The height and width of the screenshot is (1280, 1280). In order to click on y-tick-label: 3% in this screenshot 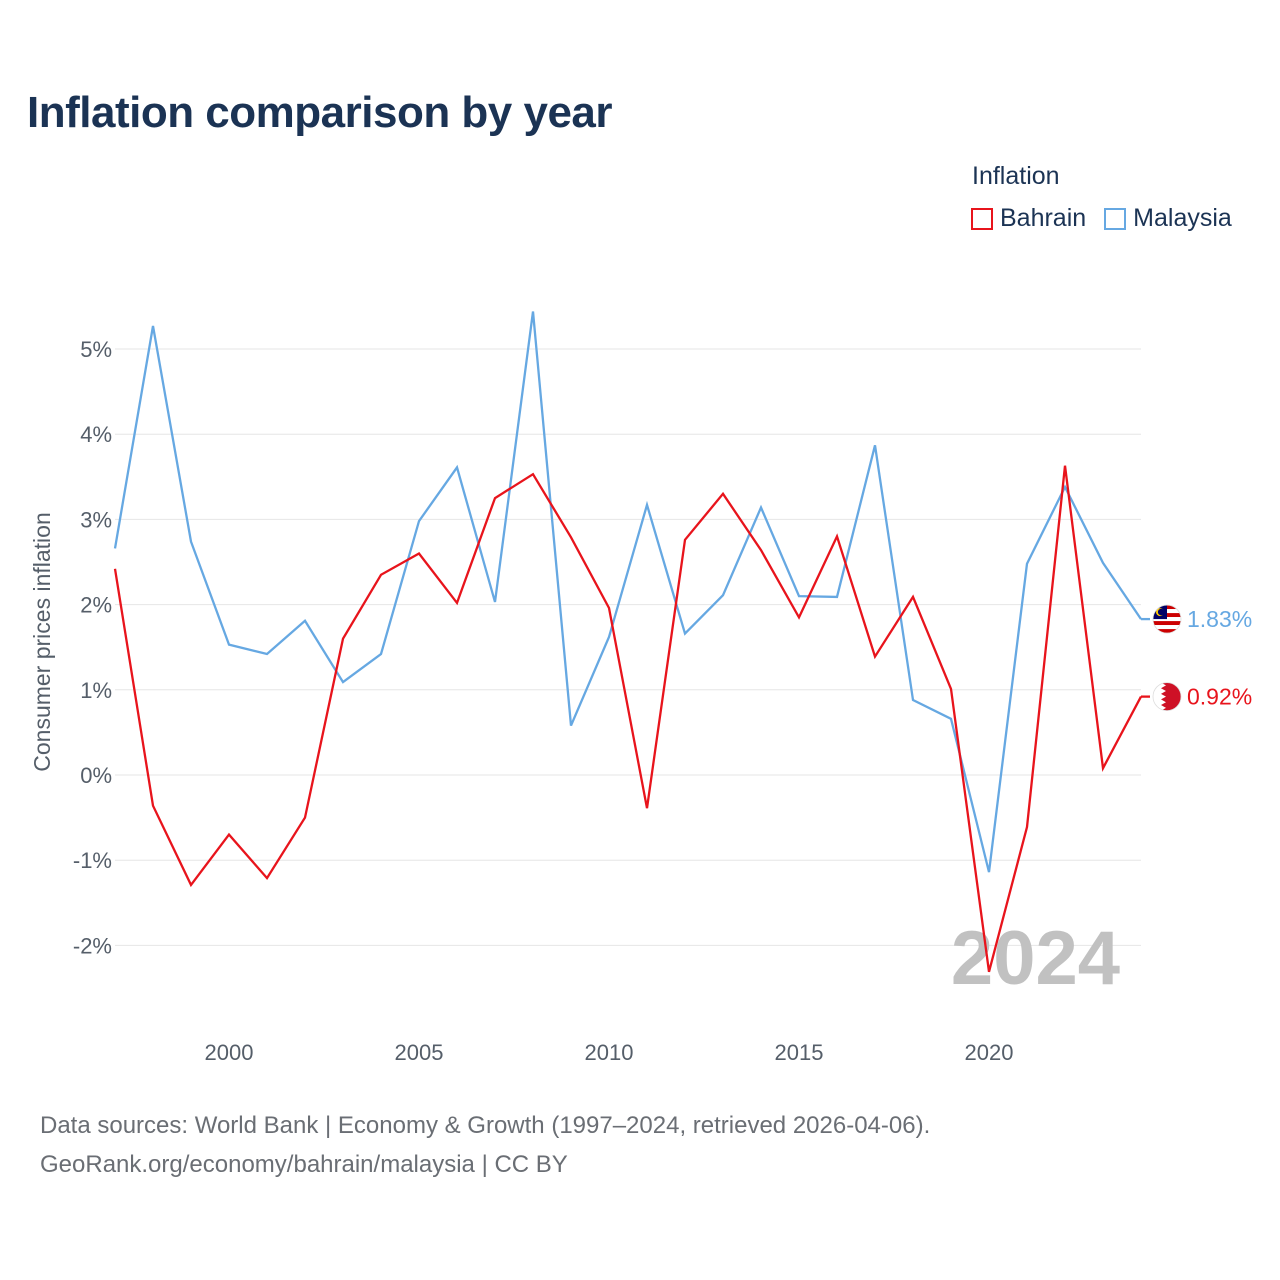, I will do `click(96, 519)`.